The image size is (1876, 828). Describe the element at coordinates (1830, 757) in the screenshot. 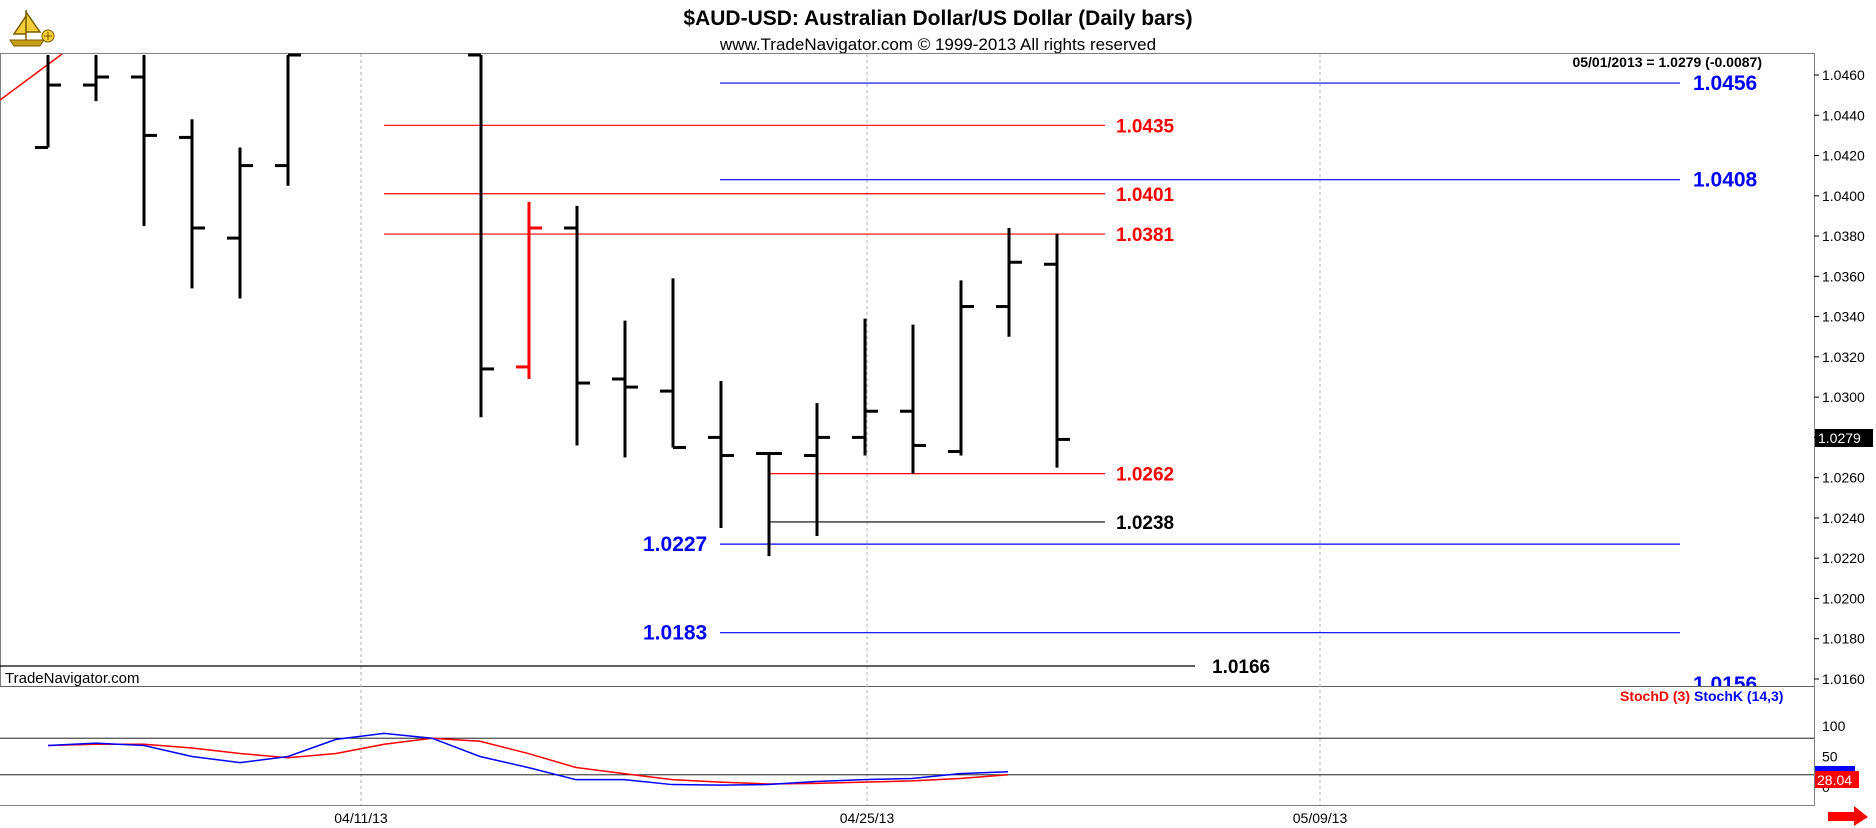

I see `stoch-y-tick-label: 50` at that location.